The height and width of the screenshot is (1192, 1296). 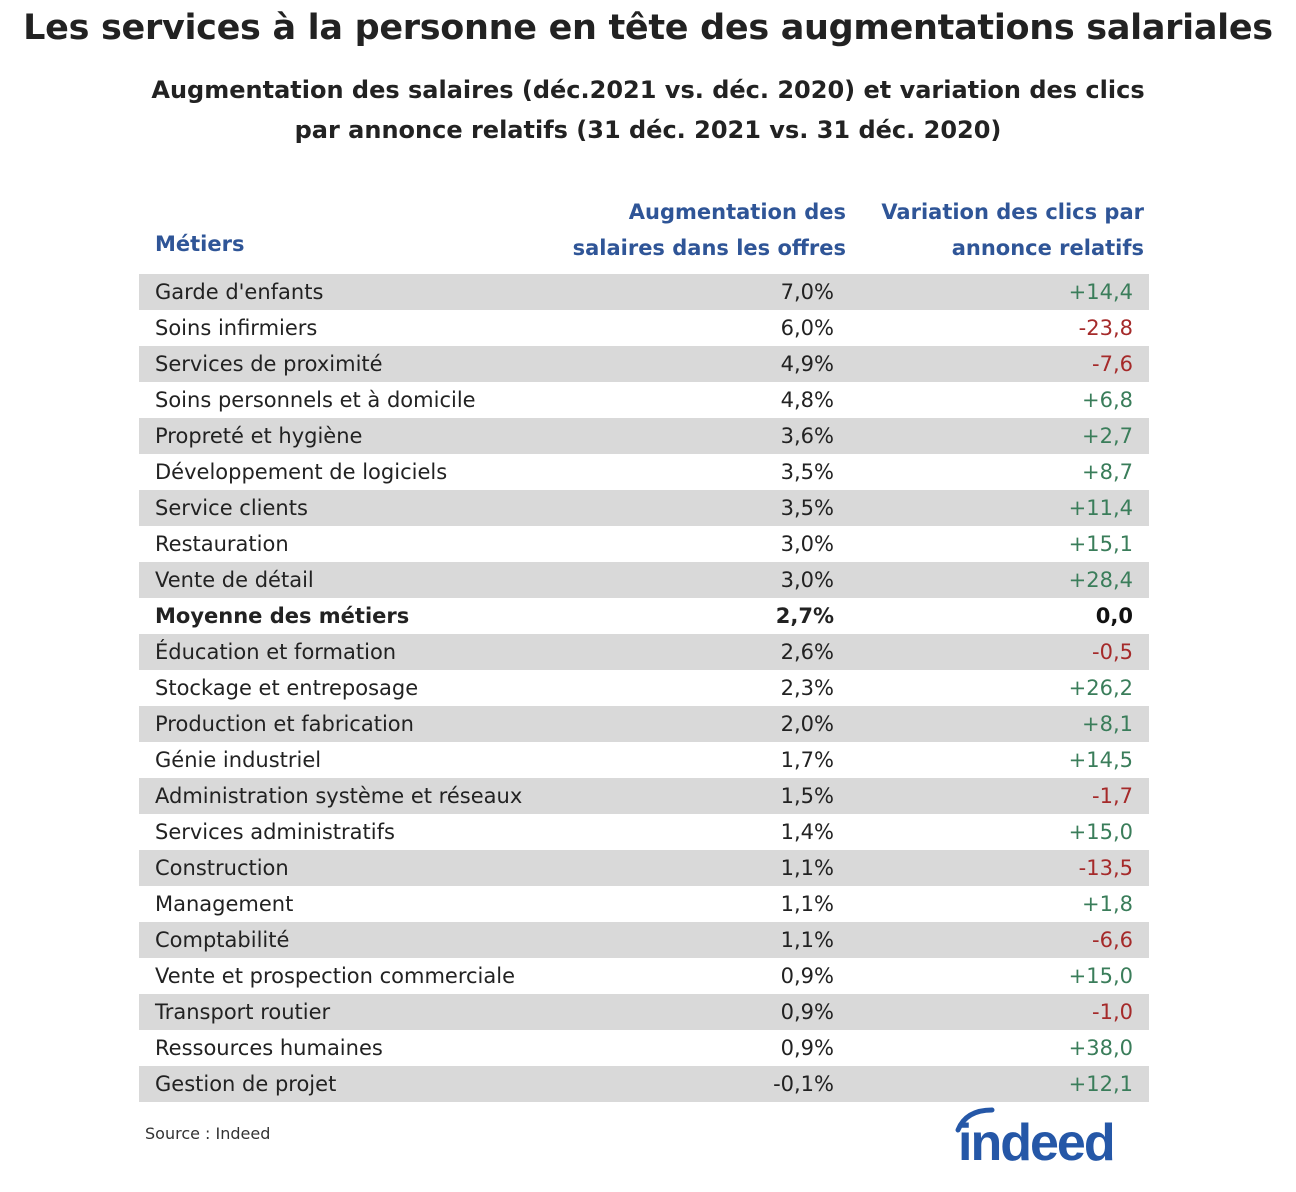 I want to click on cell-job: Construction, so click(x=222, y=868).